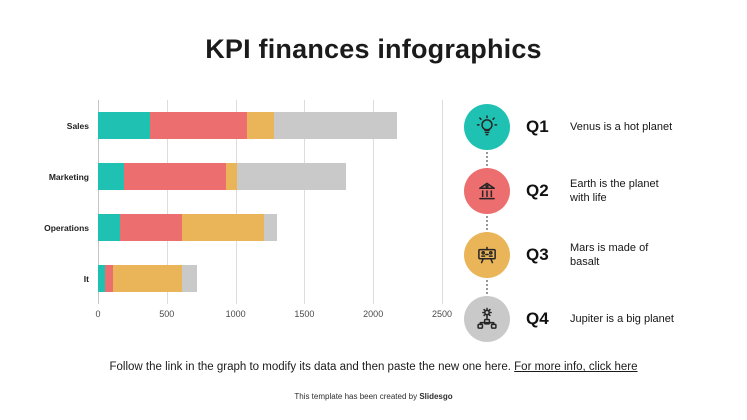 The image size is (747, 420). Describe the element at coordinates (77, 125) in the screenshot. I see `category-label: Sales` at that location.